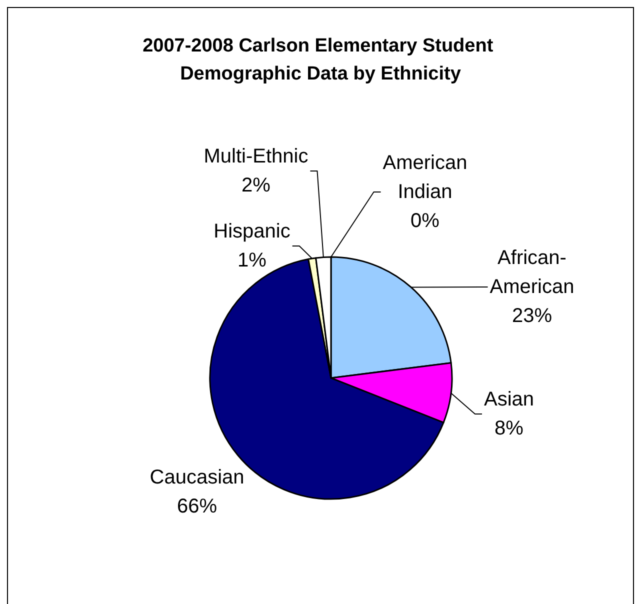 The image size is (641, 604). I want to click on slice-label: Multi-Ethnic, so click(256, 157).